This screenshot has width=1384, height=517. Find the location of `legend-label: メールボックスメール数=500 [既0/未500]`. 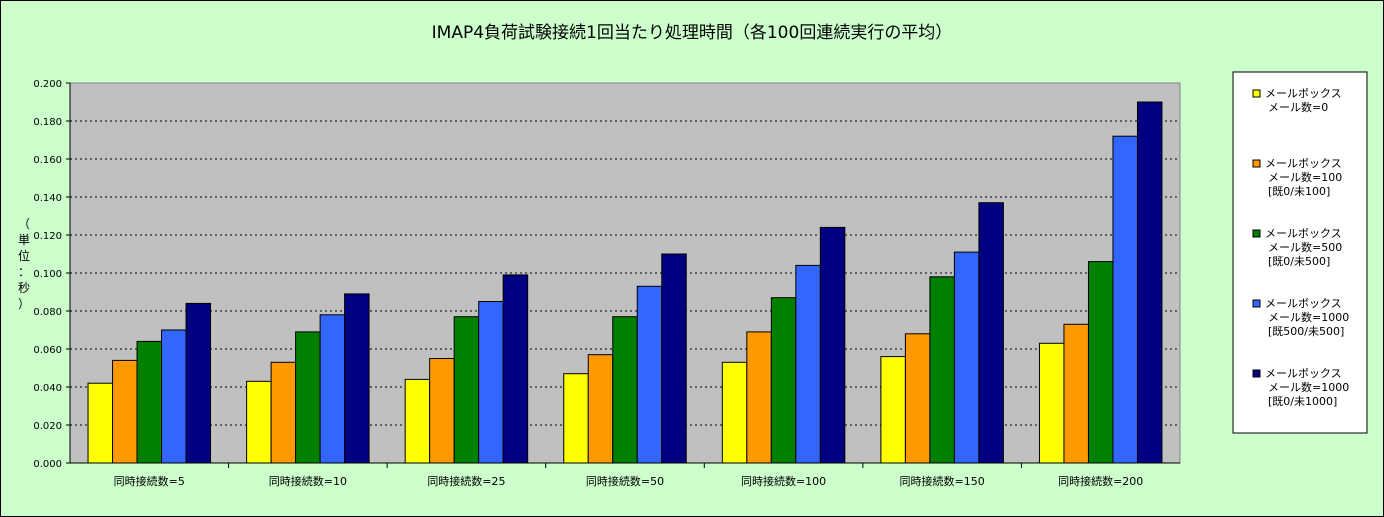

legend-label: メールボックスメール数=500 [既0/未500] is located at coordinates (1303, 247).